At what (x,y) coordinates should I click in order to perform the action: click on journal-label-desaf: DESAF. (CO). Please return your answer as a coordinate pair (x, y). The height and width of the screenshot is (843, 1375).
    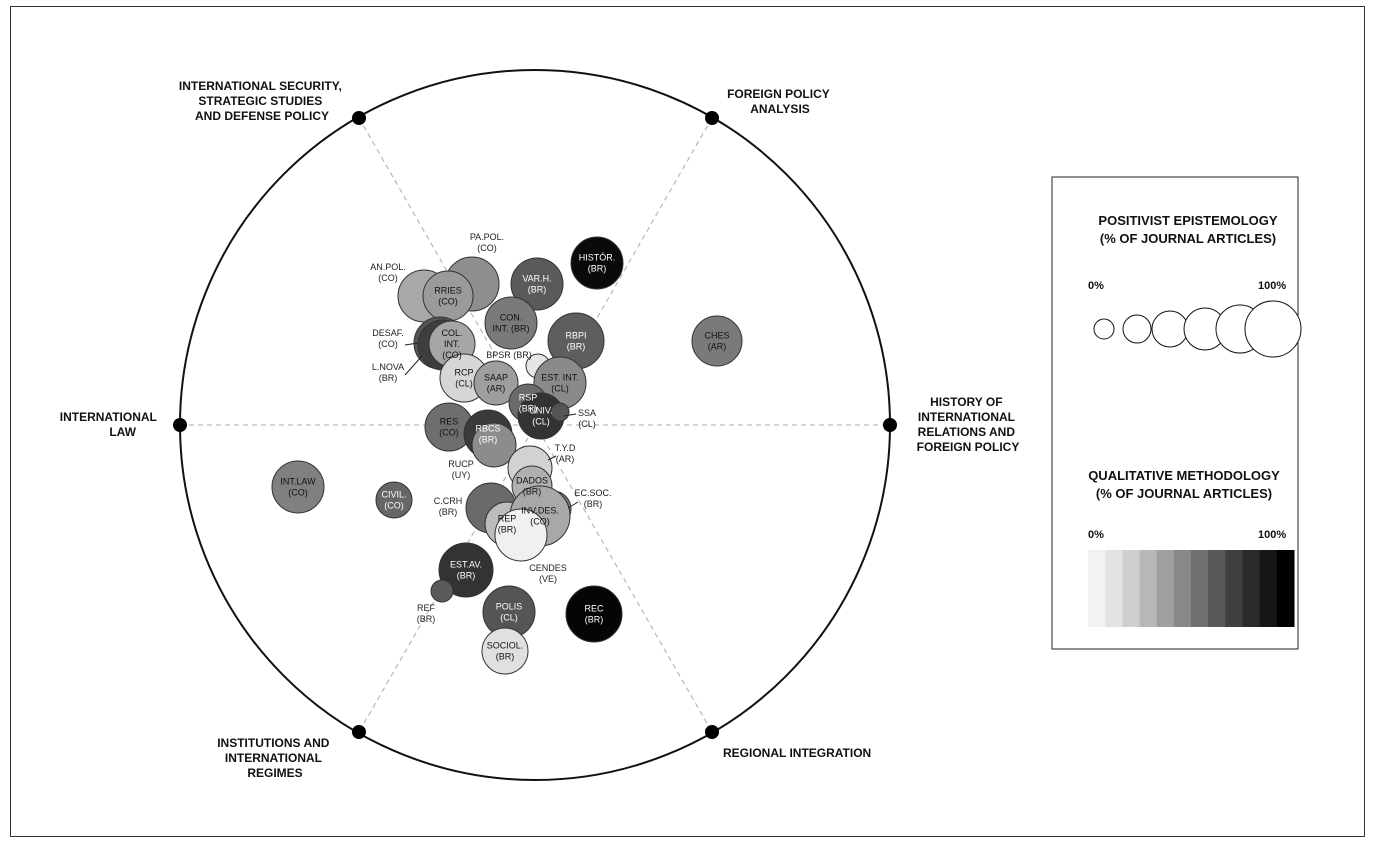
    Looking at the image, I should click on (388, 338).